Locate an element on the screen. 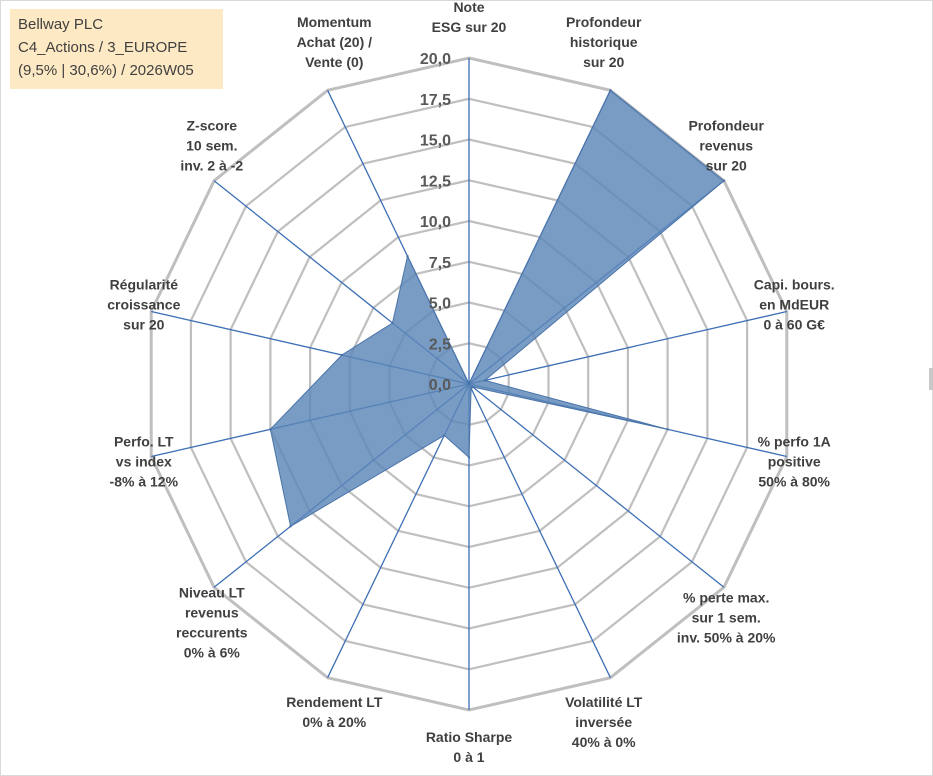 The width and height of the screenshot is (933, 776). portfolio-category: C4_Actions / 3_EUROPE is located at coordinates (103, 47).